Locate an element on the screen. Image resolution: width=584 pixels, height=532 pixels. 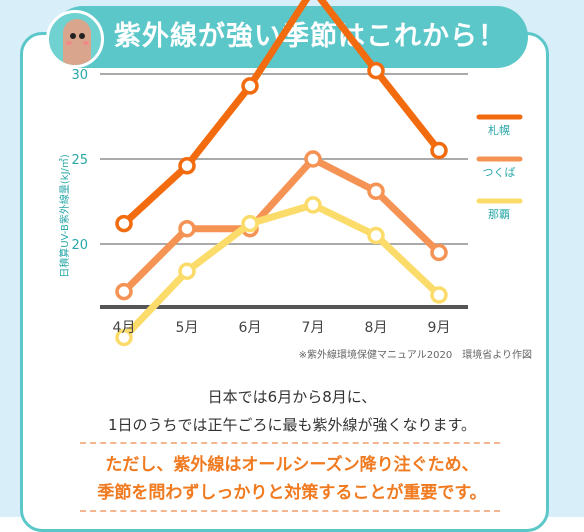
title-banner: 紫外線が強い季節はこれから！ is located at coordinates (290, 37).